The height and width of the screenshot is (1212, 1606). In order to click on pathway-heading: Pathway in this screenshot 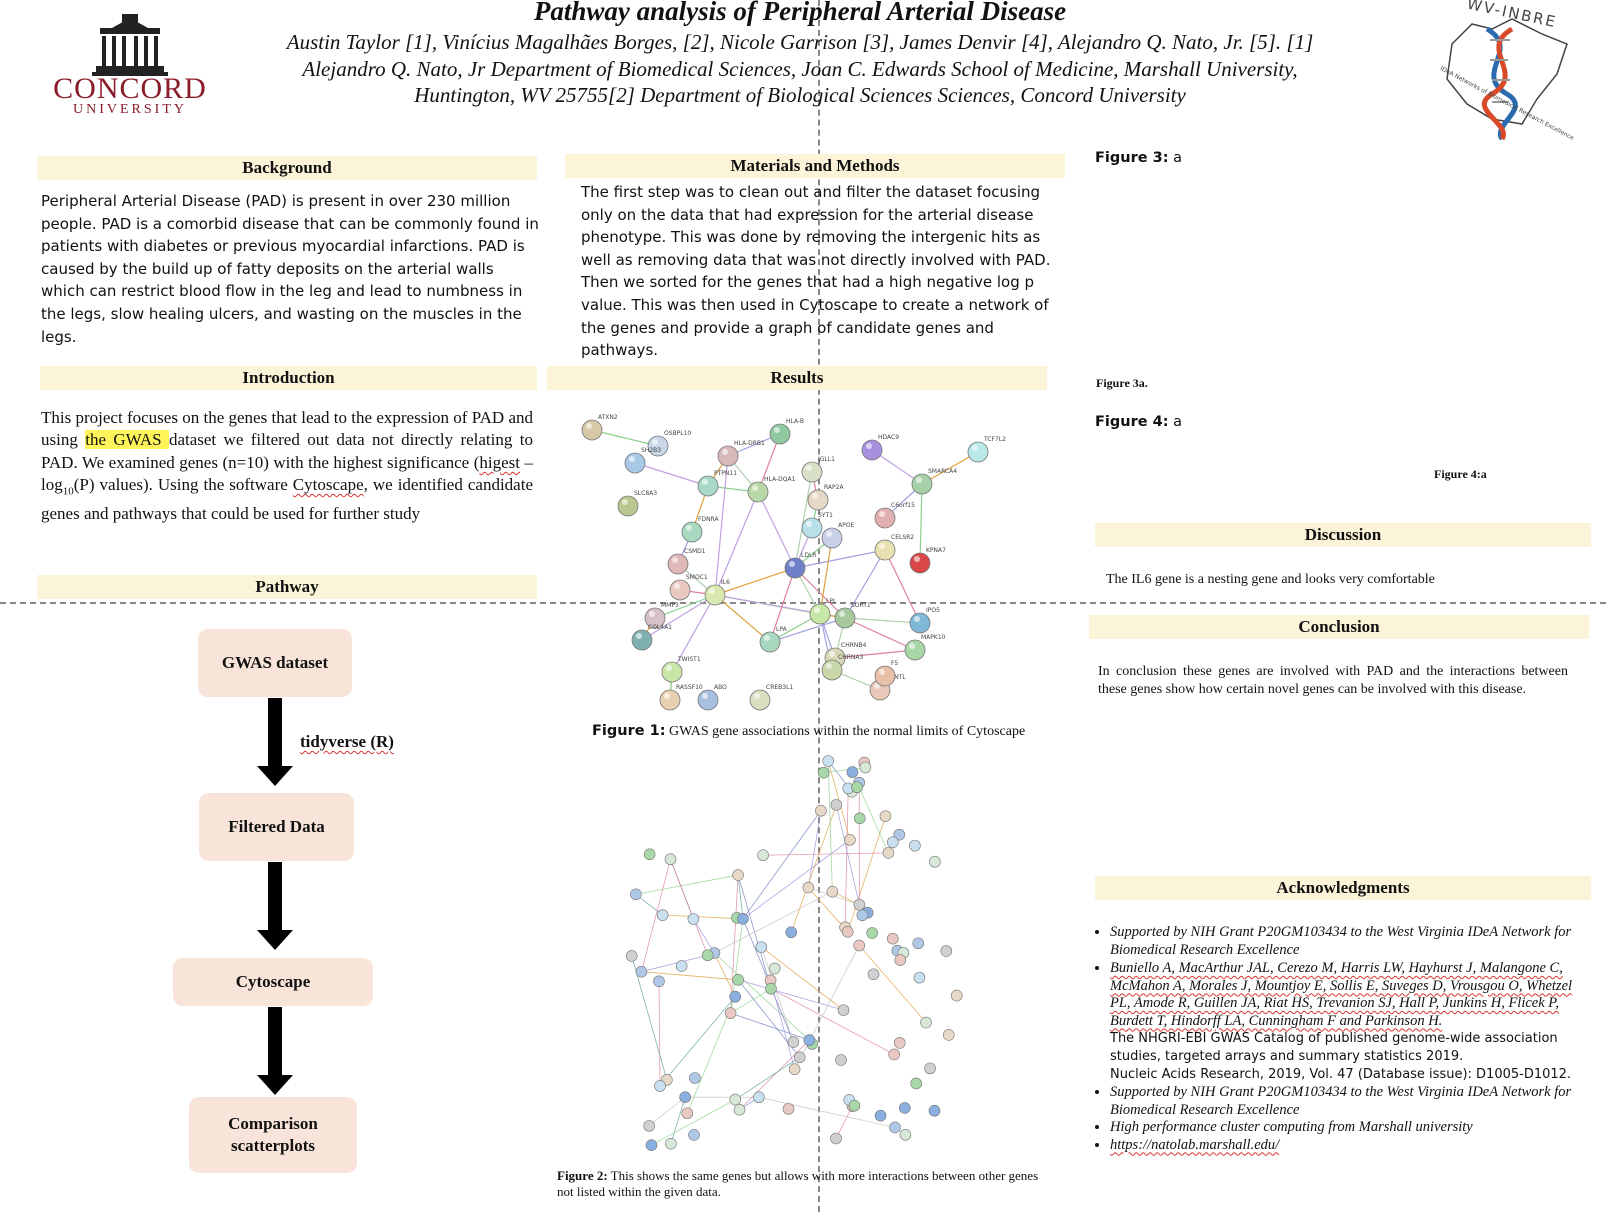, I will do `click(287, 587)`.